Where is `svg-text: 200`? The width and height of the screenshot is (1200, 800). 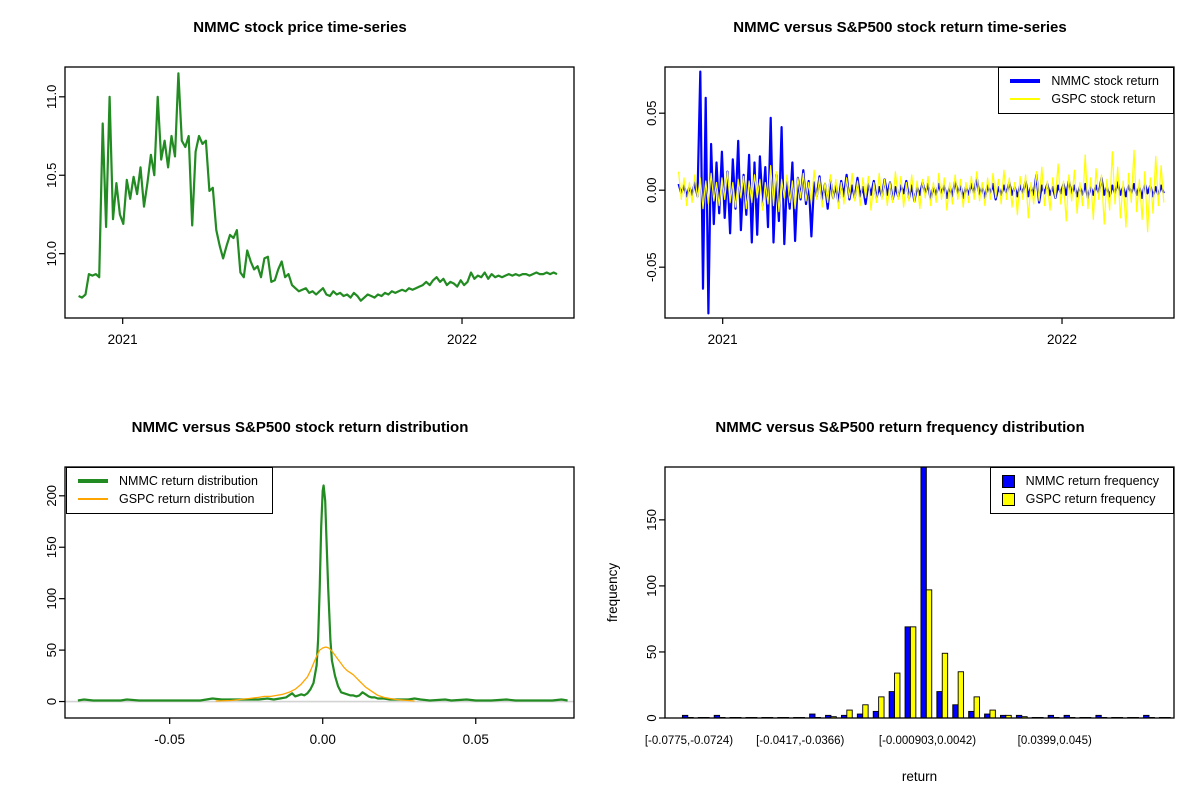
svg-text: 200 is located at coordinates (51, 496).